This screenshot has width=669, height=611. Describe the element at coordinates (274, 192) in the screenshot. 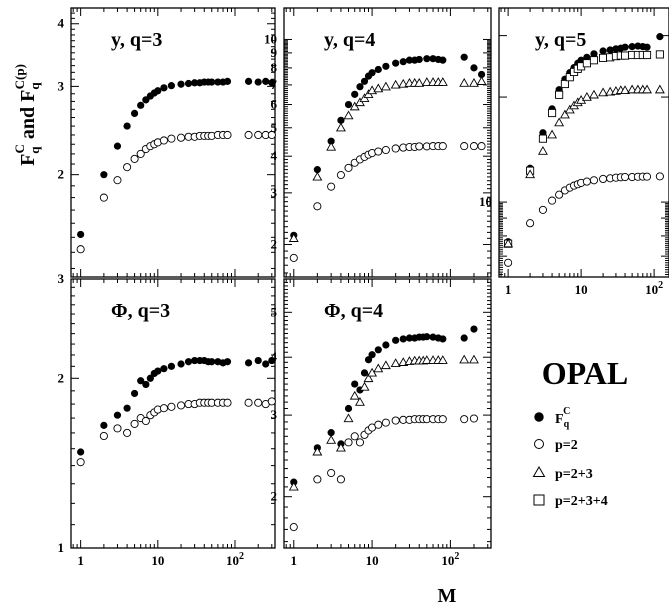

I see `y-tick-label: 3` at that location.